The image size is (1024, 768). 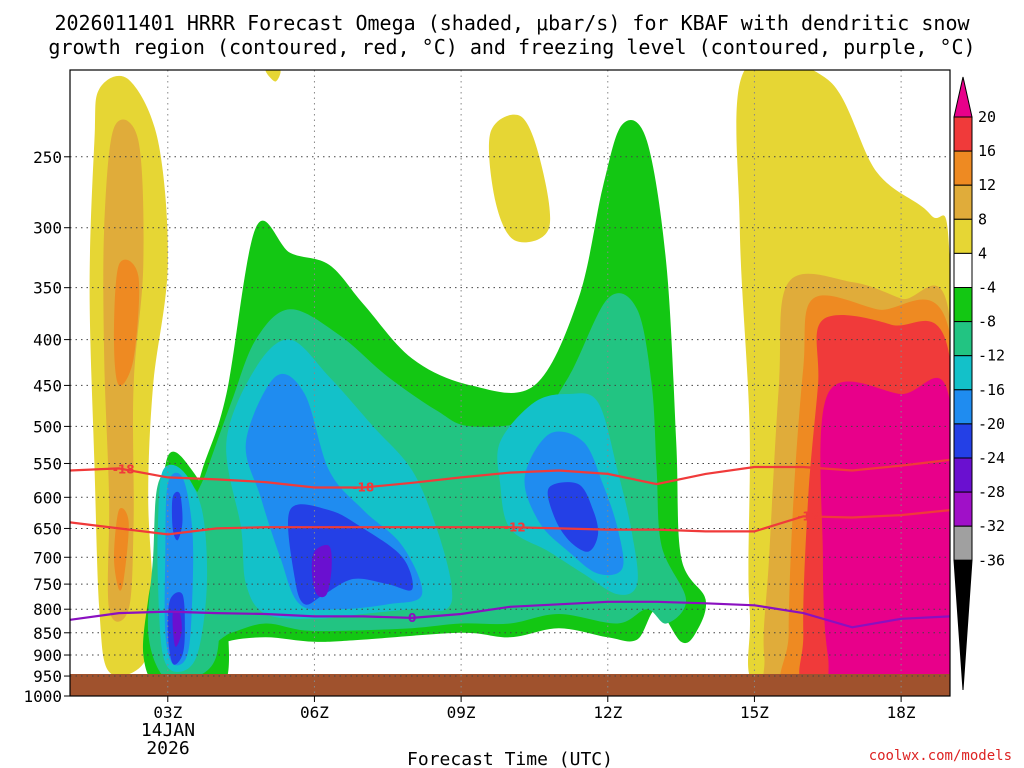 I want to click on contour-label-0-0: -18, so click(x=124, y=469).